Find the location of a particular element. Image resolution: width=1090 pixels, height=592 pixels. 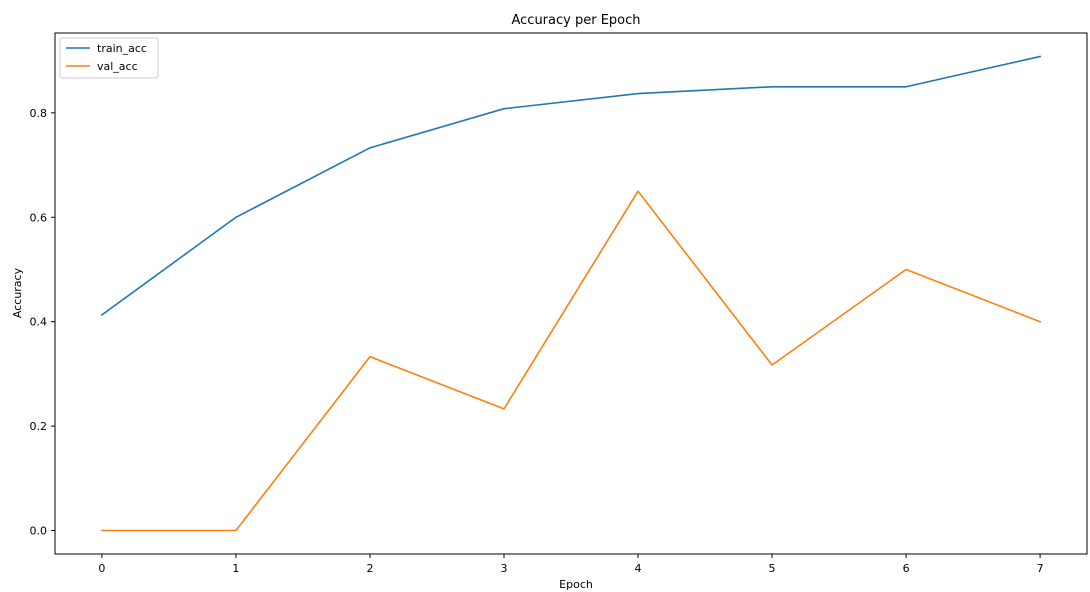

legend-label-val-acc: val_acc is located at coordinates (117, 66).